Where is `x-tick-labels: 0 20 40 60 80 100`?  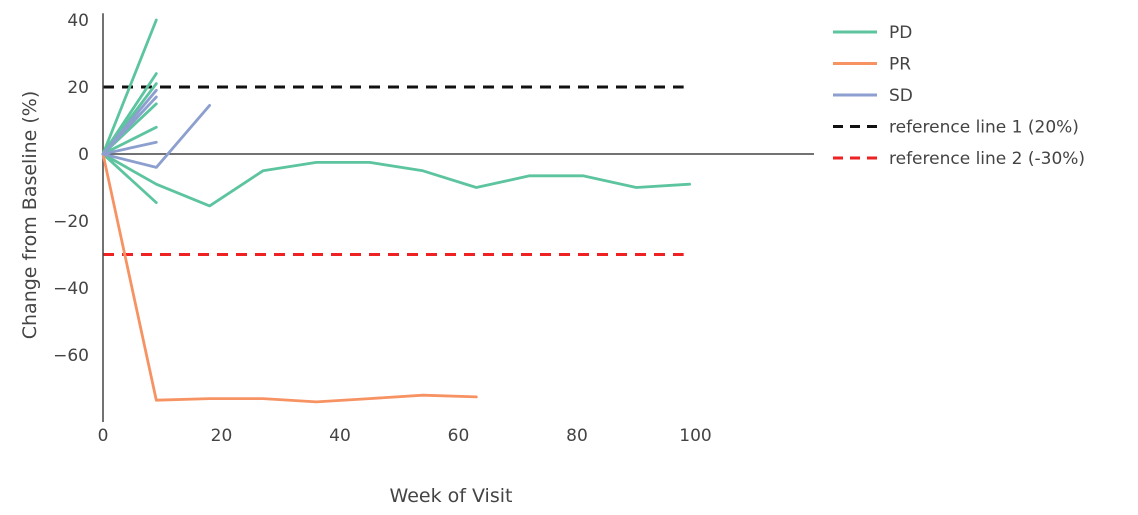
x-tick-labels: 0 20 40 60 80 100 is located at coordinates (405, 436).